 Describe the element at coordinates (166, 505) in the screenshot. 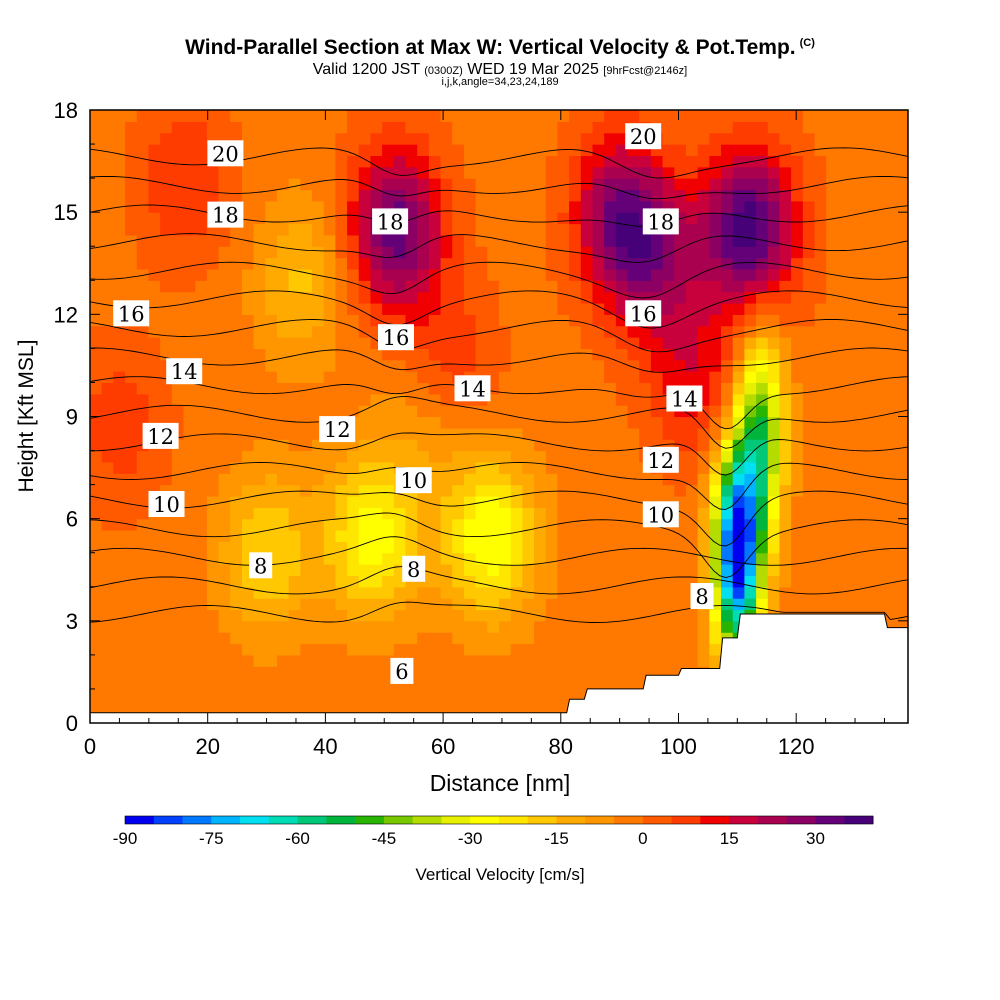

I see `contour-label-text: 10` at that location.